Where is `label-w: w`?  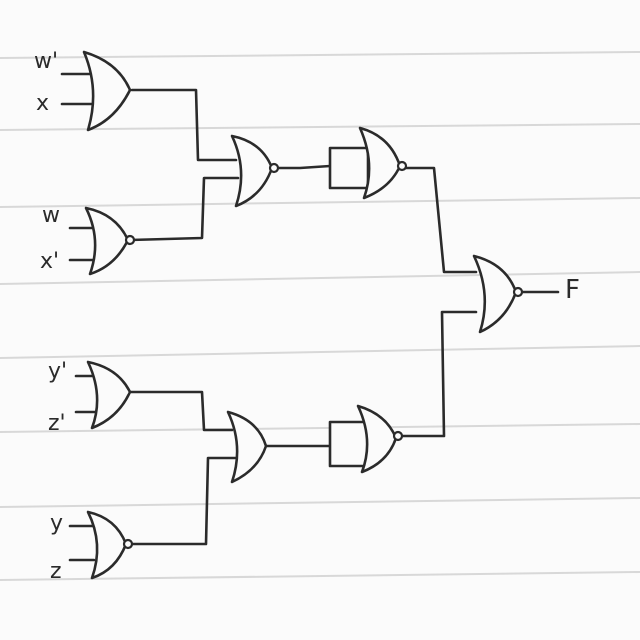 label-w: w is located at coordinates (51, 215).